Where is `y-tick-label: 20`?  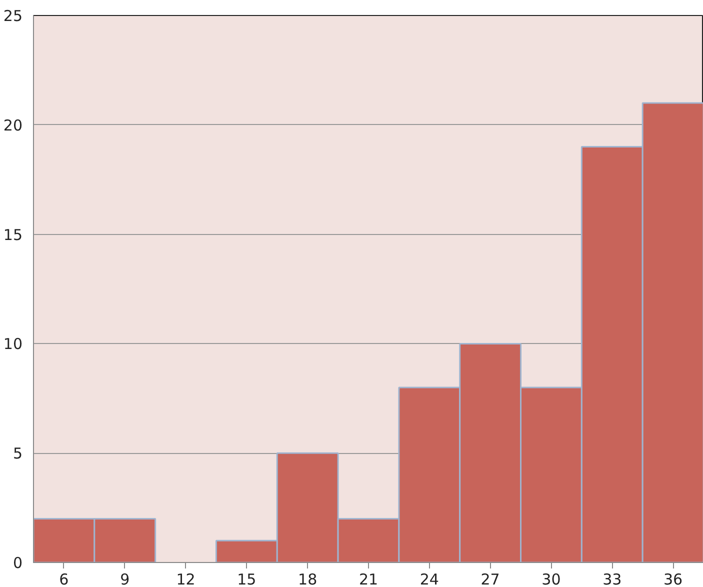 y-tick-label: 20 is located at coordinates (13, 125).